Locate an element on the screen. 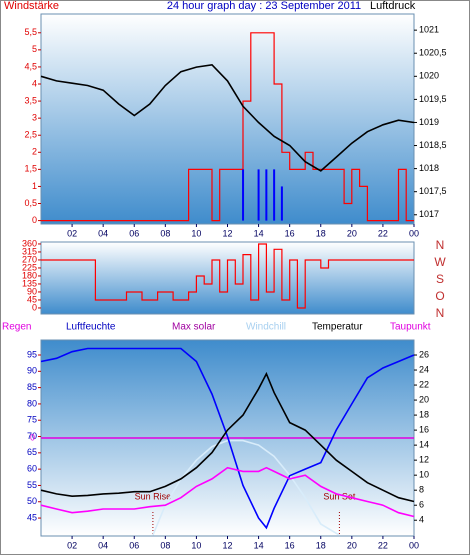 Image resolution: width=470 pixels, height=555 pixels. compass-label: O is located at coordinates (439, 296).